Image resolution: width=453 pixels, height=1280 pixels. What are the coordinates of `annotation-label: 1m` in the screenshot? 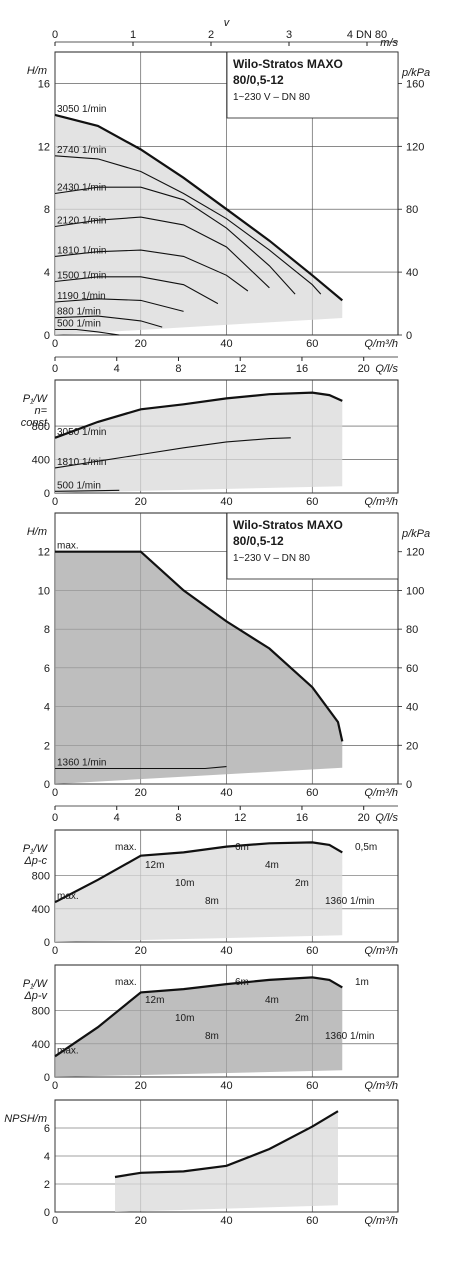 It's located at (362, 982).